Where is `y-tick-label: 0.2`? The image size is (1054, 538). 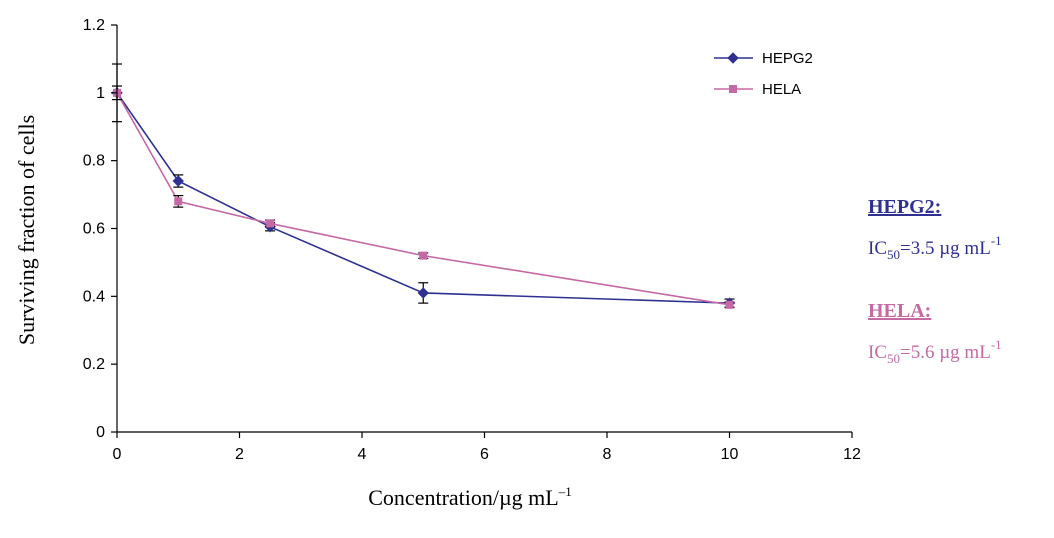
y-tick-label: 0.2 is located at coordinates (94, 364).